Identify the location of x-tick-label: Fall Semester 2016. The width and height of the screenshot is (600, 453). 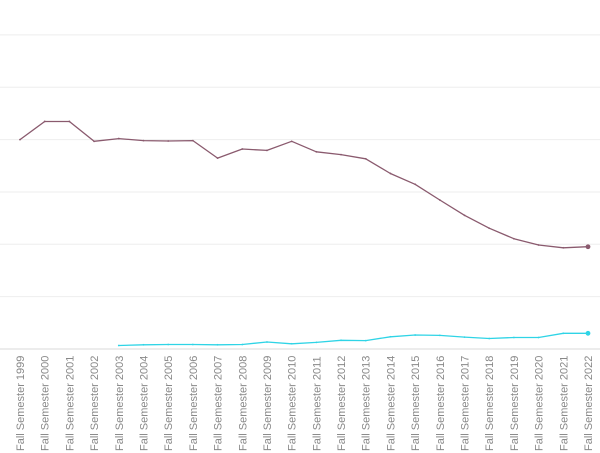
(441, 403).